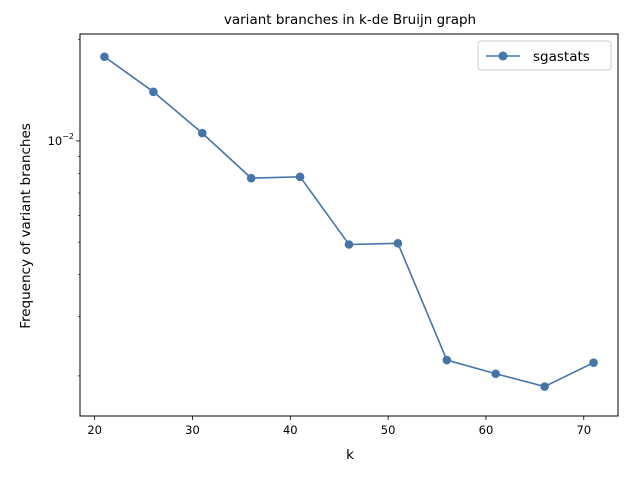  Describe the element at coordinates (583, 430) in the screenshot. I see `x-tick-label: 70` at that location.